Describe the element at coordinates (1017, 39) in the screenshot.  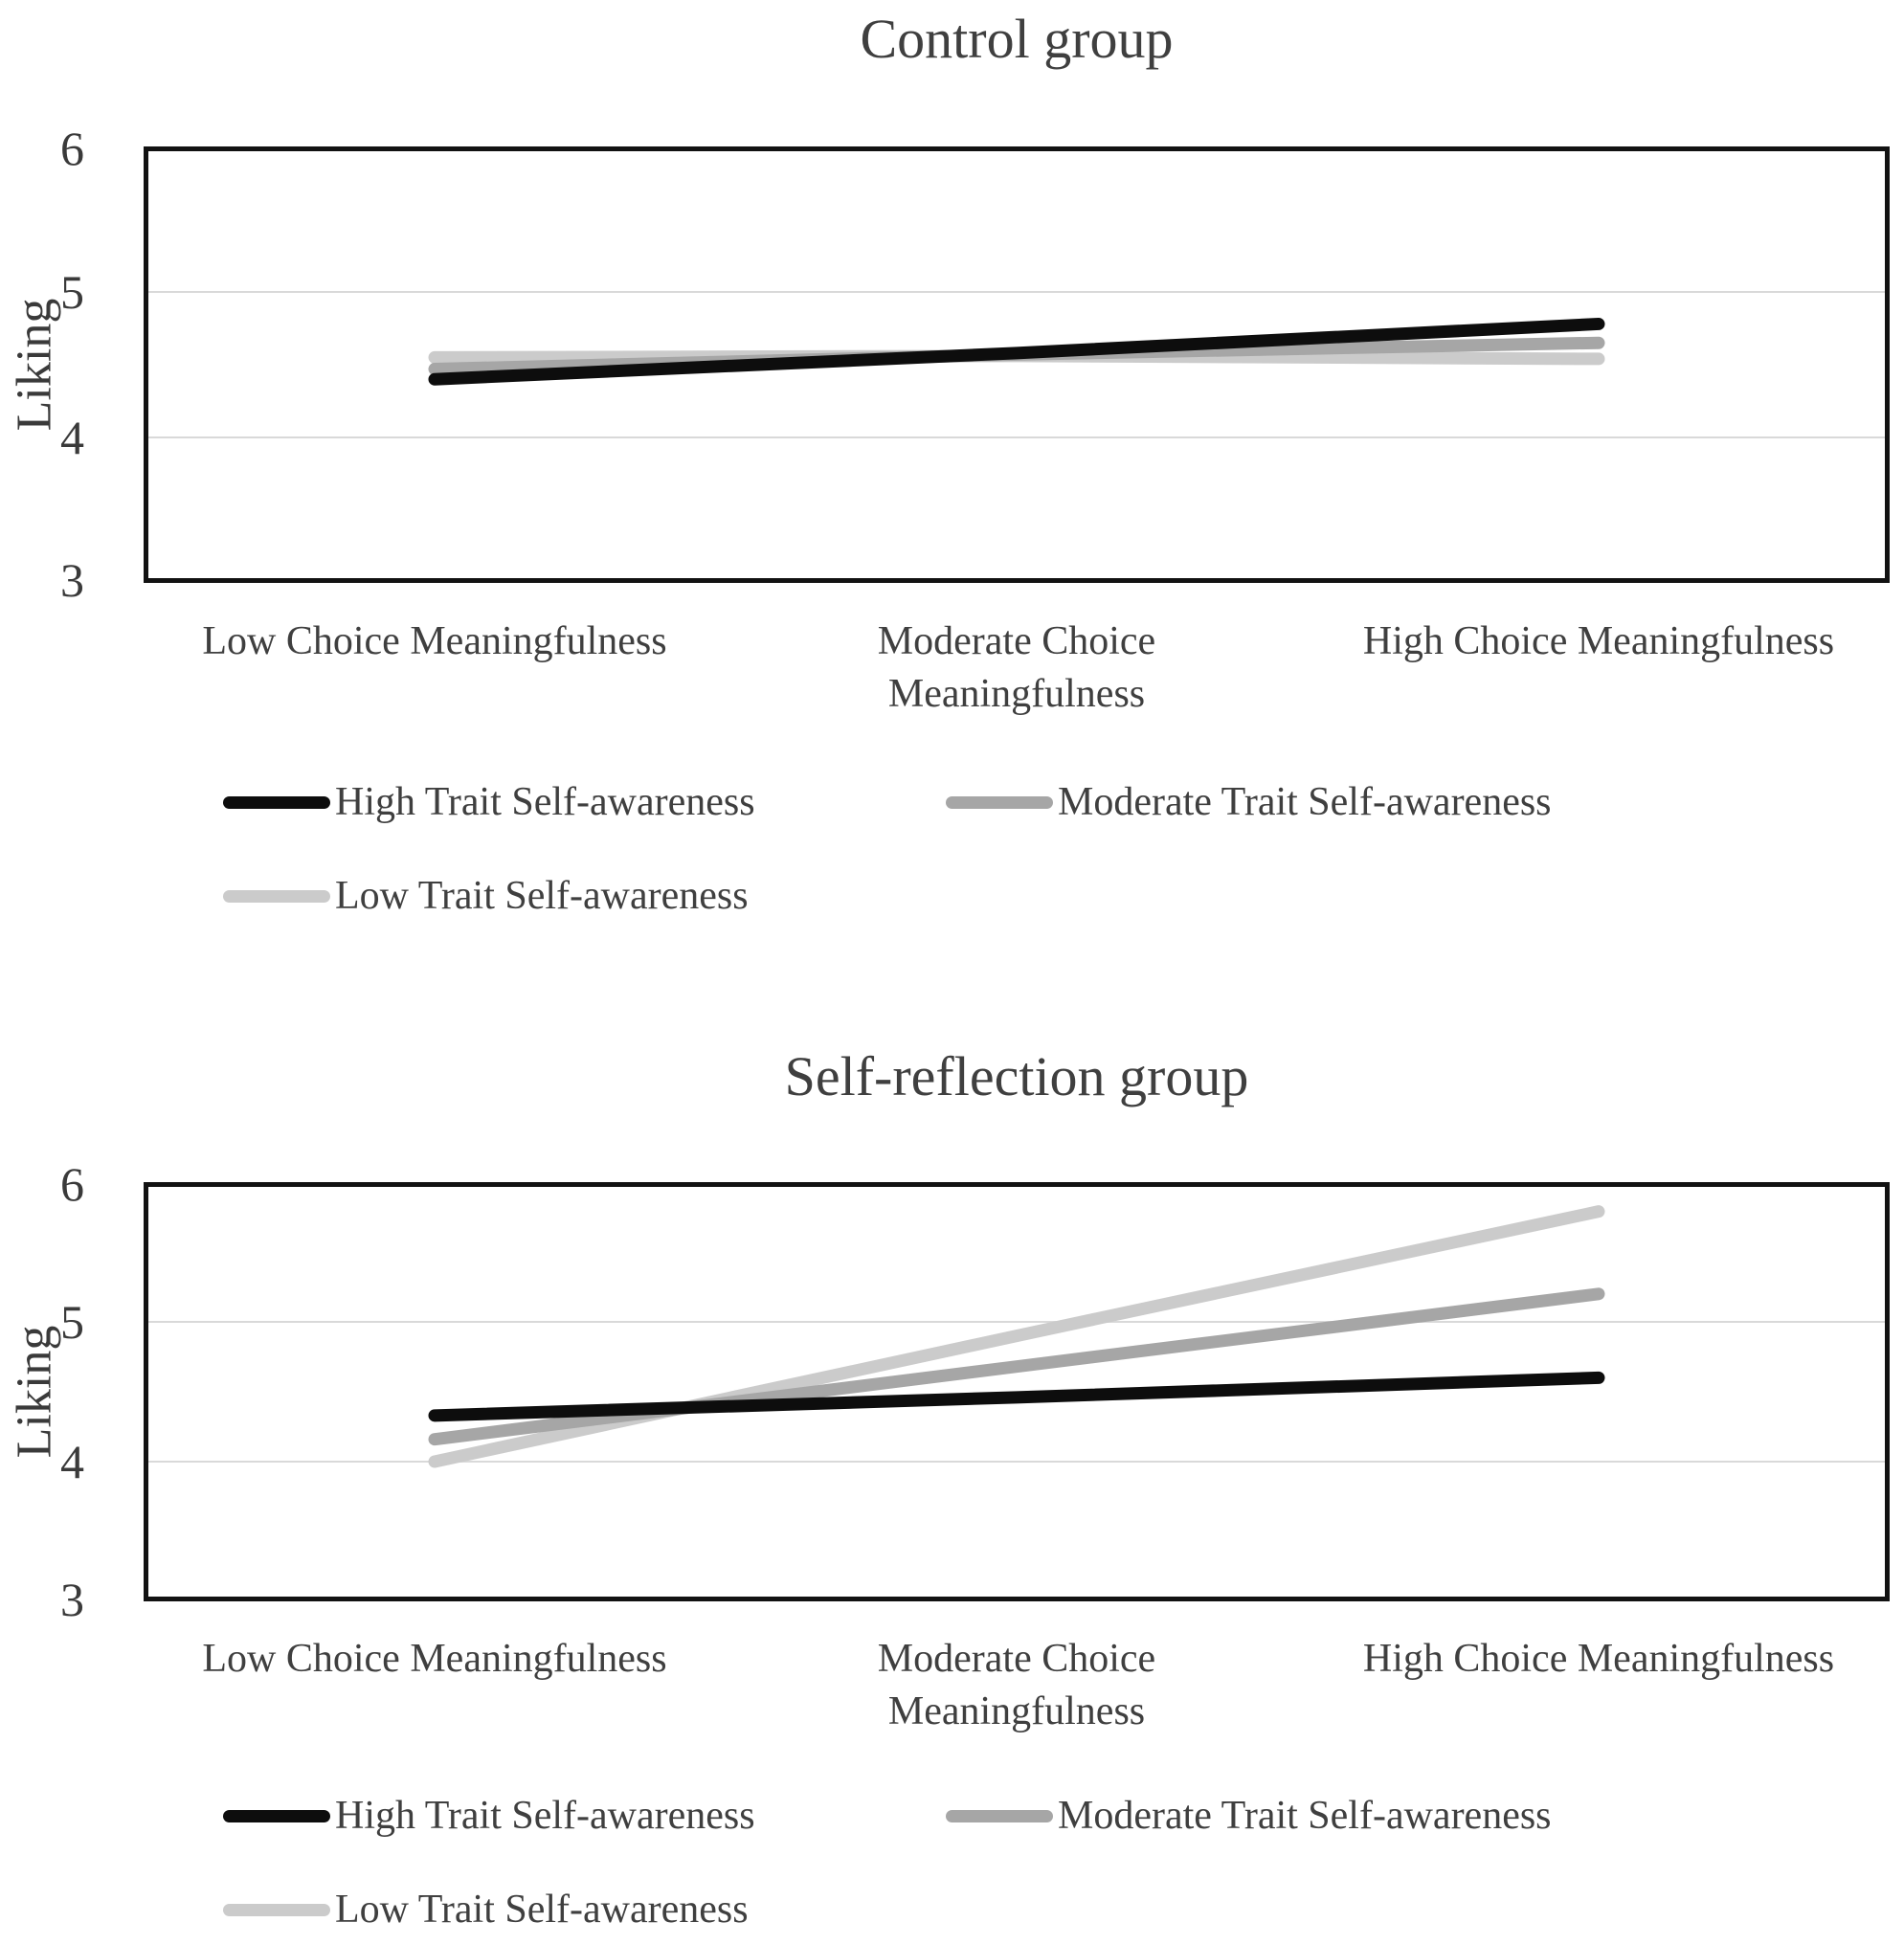
I see `chart-title: Control group` at that location.